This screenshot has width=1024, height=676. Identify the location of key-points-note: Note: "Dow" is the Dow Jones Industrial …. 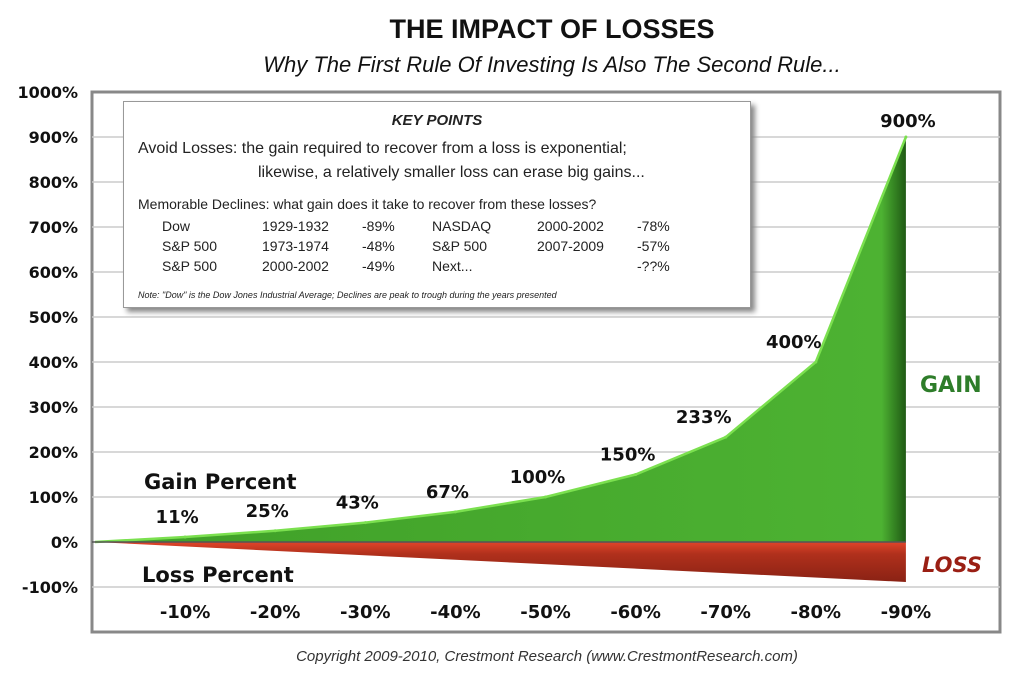
(347, 295).